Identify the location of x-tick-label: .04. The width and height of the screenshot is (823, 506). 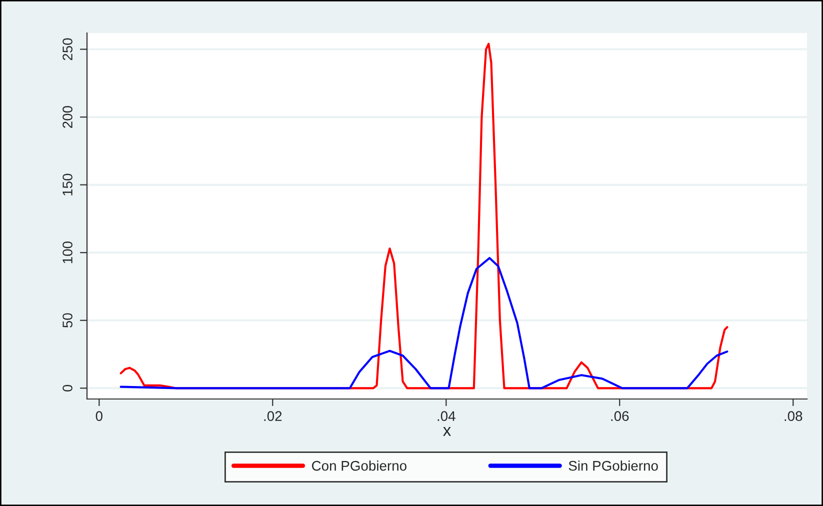
(447, 416).